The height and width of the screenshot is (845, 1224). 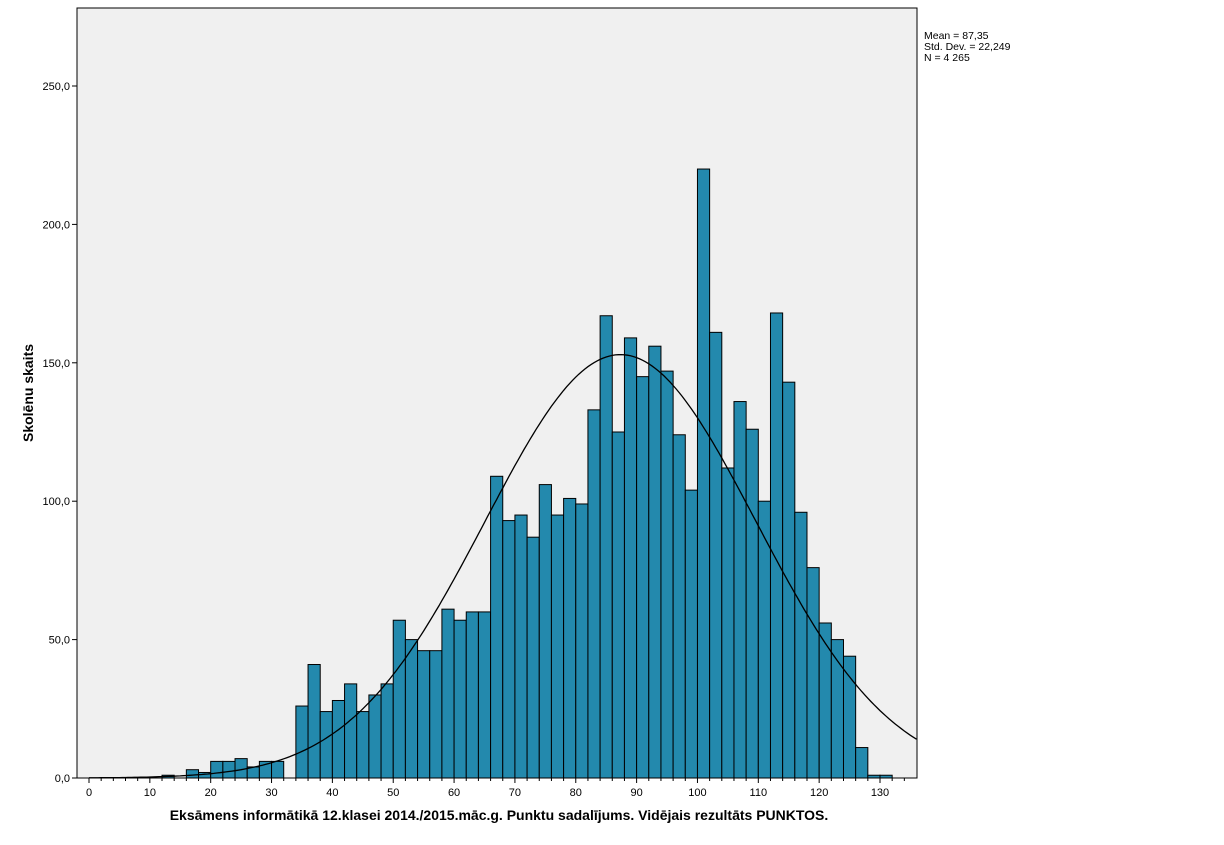 What do you see at coordinates (59, 641) in the screenshot?
I see `y-tick-label: 50,0` at bounding box center [59, 641].